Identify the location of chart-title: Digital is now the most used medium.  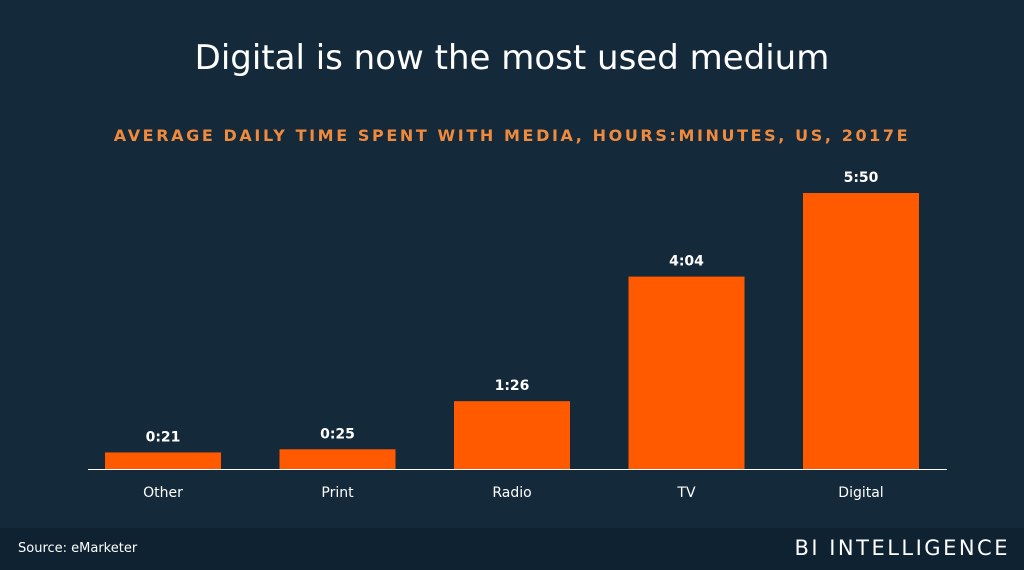
(512, 58).